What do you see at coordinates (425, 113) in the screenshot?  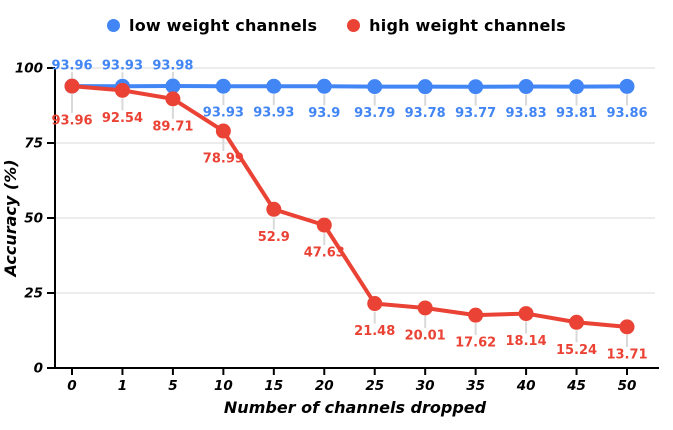 I see `data-label: 93.78` at bounding box center [425, 113].